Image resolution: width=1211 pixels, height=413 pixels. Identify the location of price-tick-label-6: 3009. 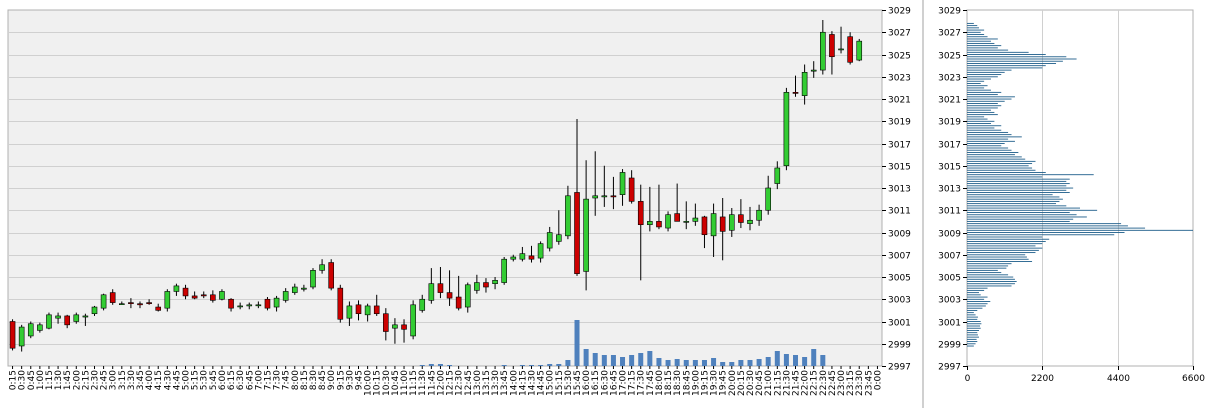
(899, 235).